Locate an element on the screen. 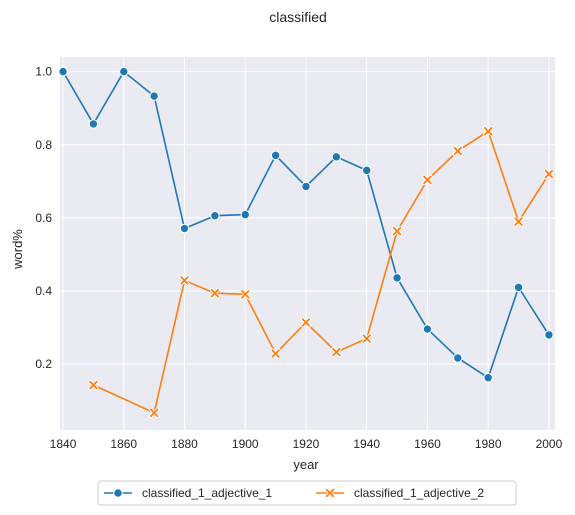  x-tick-label: 1880 is located at coordinates (184, 444).